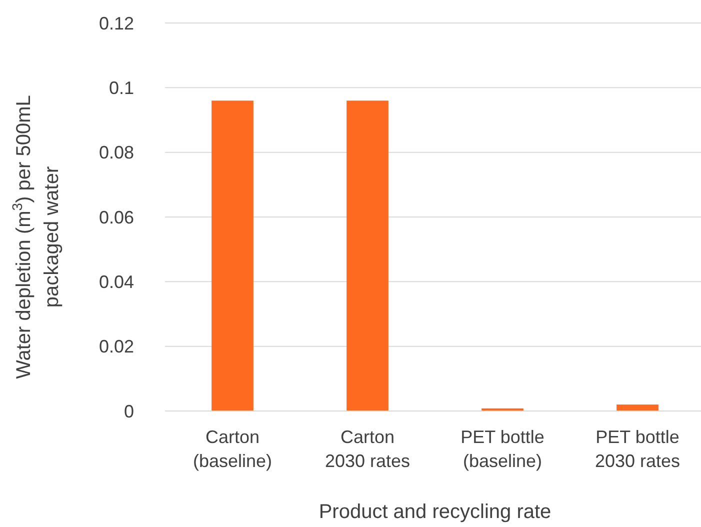 This screenshot has height=527, width=701. Describe the element at coordinates (121, 88) in the screenshot. I see `y-tick-label: 0.1` at that location.